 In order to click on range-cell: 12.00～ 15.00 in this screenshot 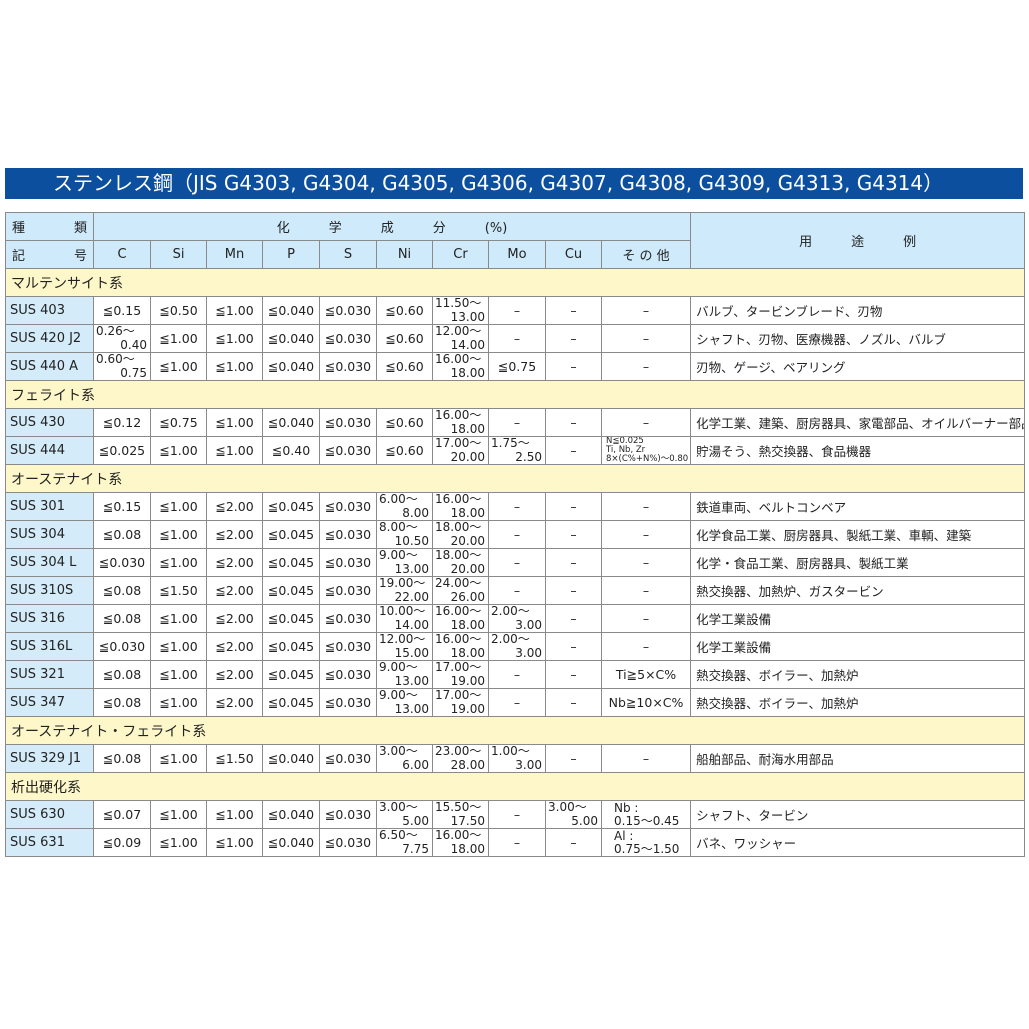, I will do `click(404, 646)`.